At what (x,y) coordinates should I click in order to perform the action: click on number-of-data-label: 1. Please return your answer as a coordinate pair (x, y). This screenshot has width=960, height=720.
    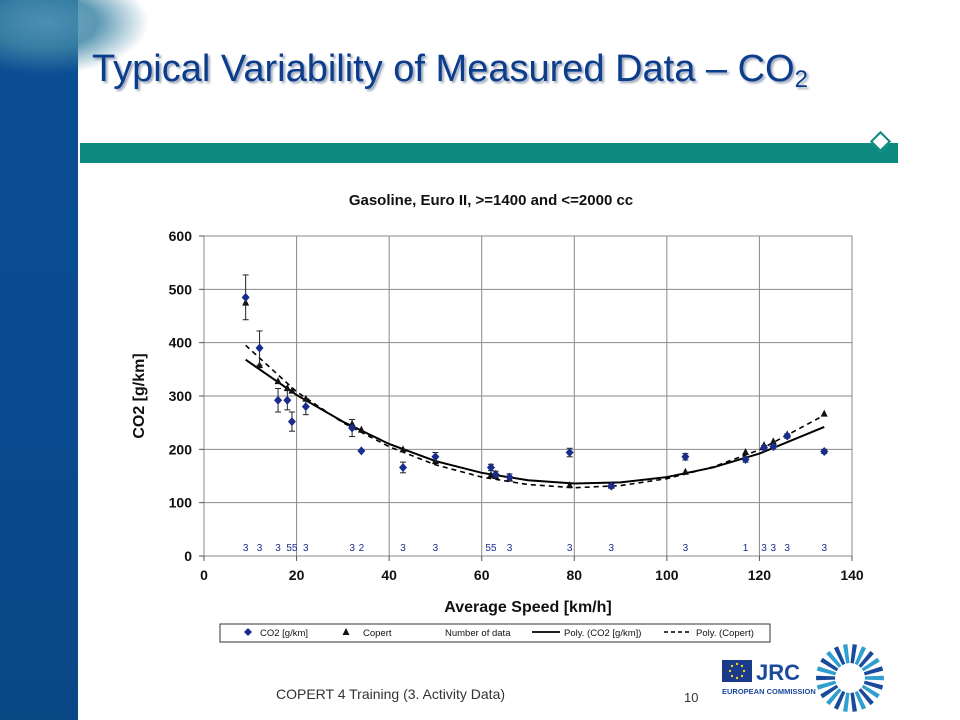
    Looking at the image, I should click on (746, 548).